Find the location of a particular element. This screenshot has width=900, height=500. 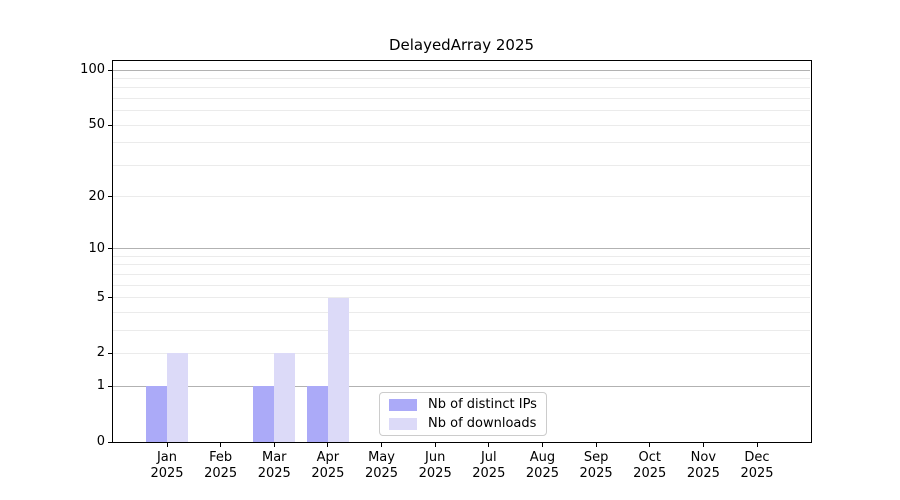

legend-entry-distinct-ips: Nb of distinct IPs is located at coordinates (463, 405).